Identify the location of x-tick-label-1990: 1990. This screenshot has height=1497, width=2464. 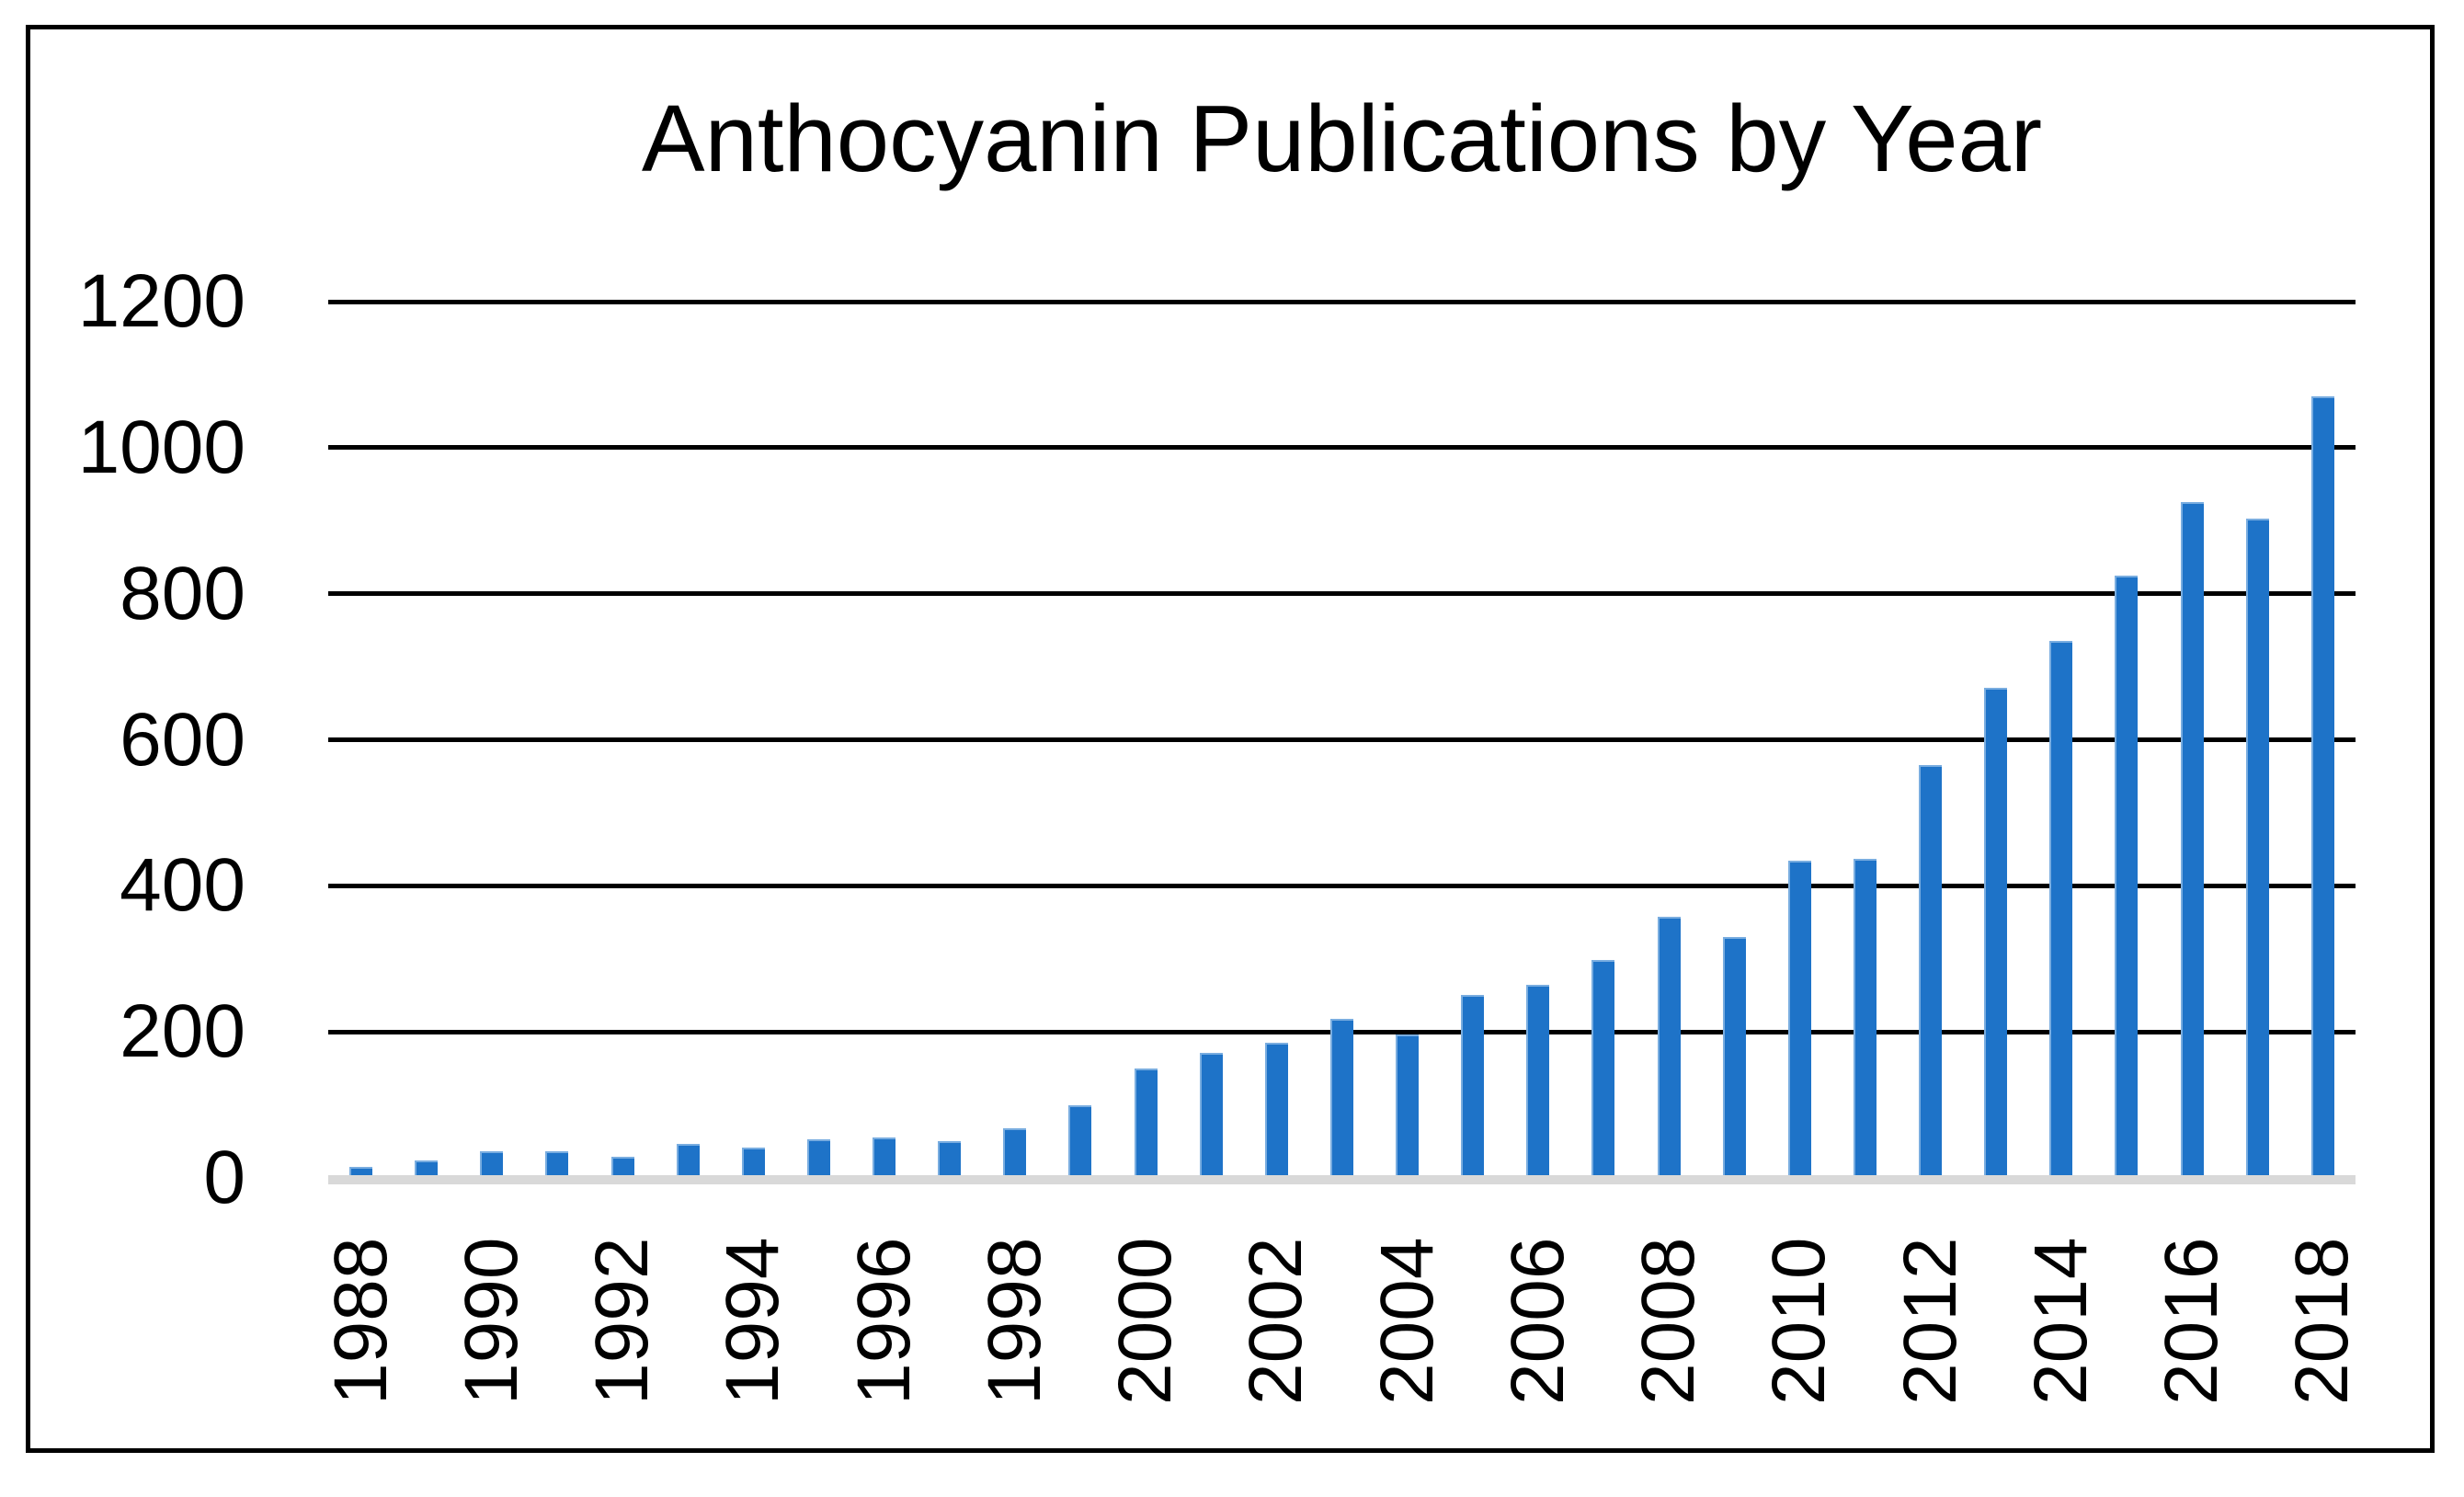
(491, 1321).